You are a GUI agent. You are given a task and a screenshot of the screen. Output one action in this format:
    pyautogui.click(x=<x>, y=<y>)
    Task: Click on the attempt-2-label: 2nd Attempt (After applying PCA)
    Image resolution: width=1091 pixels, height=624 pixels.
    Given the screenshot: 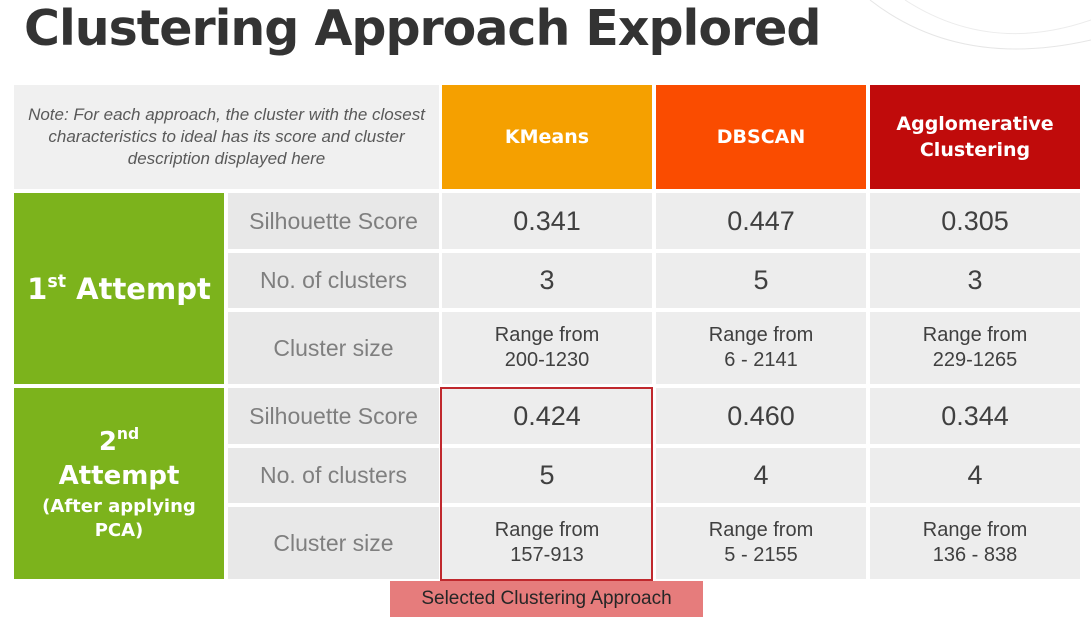 What is the action you would take?
    pyautogui.click(x=119, y=483)
    